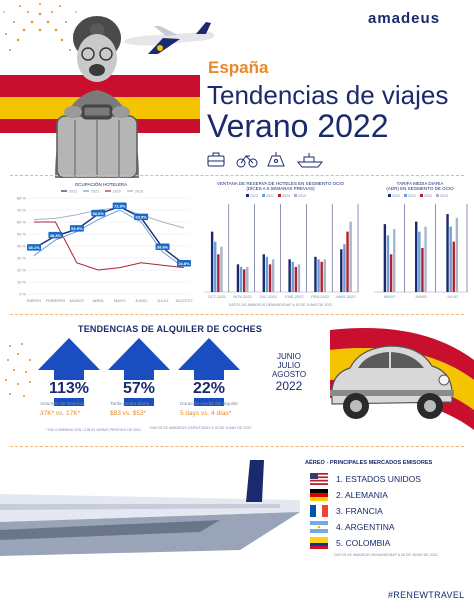 The image size is (474, 610). What do you see at coordinates (22, 233) in the screenshot?
I see `y-tick-label: 50 %` at bounding box center [22, 233].